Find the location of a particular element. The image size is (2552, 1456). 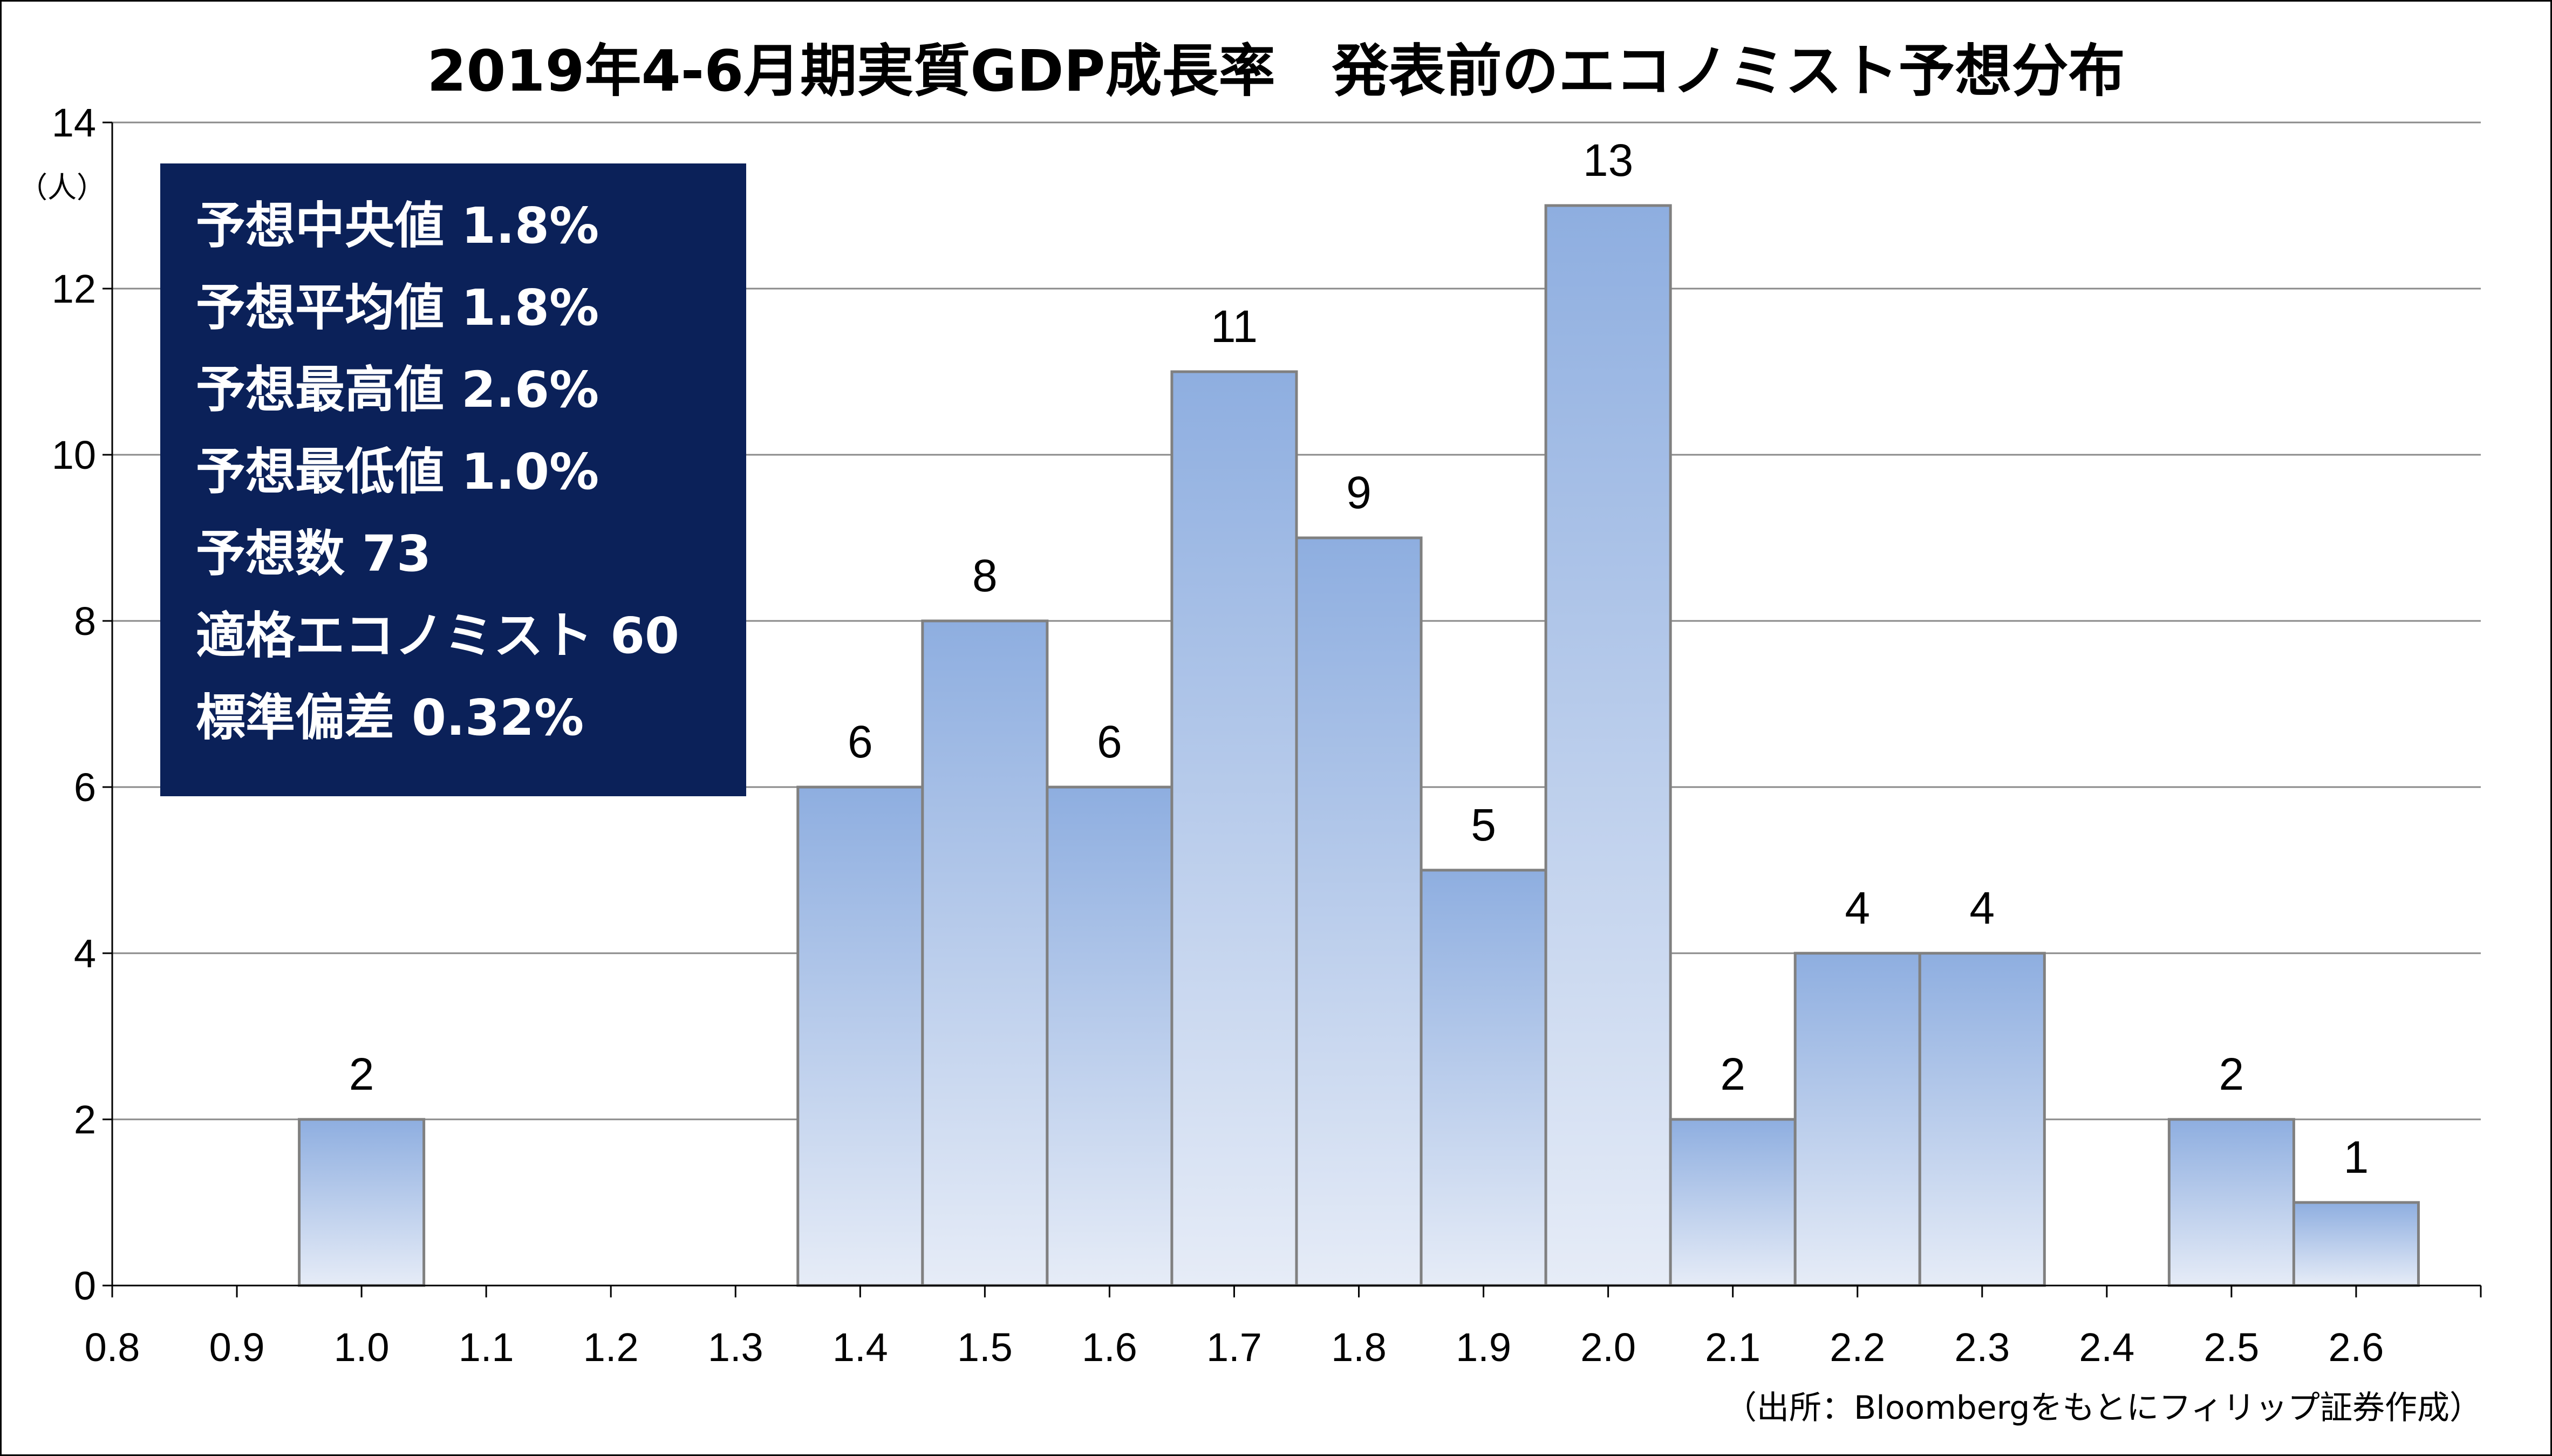

data-label: 1 is located at coordinates (2357, 1157).